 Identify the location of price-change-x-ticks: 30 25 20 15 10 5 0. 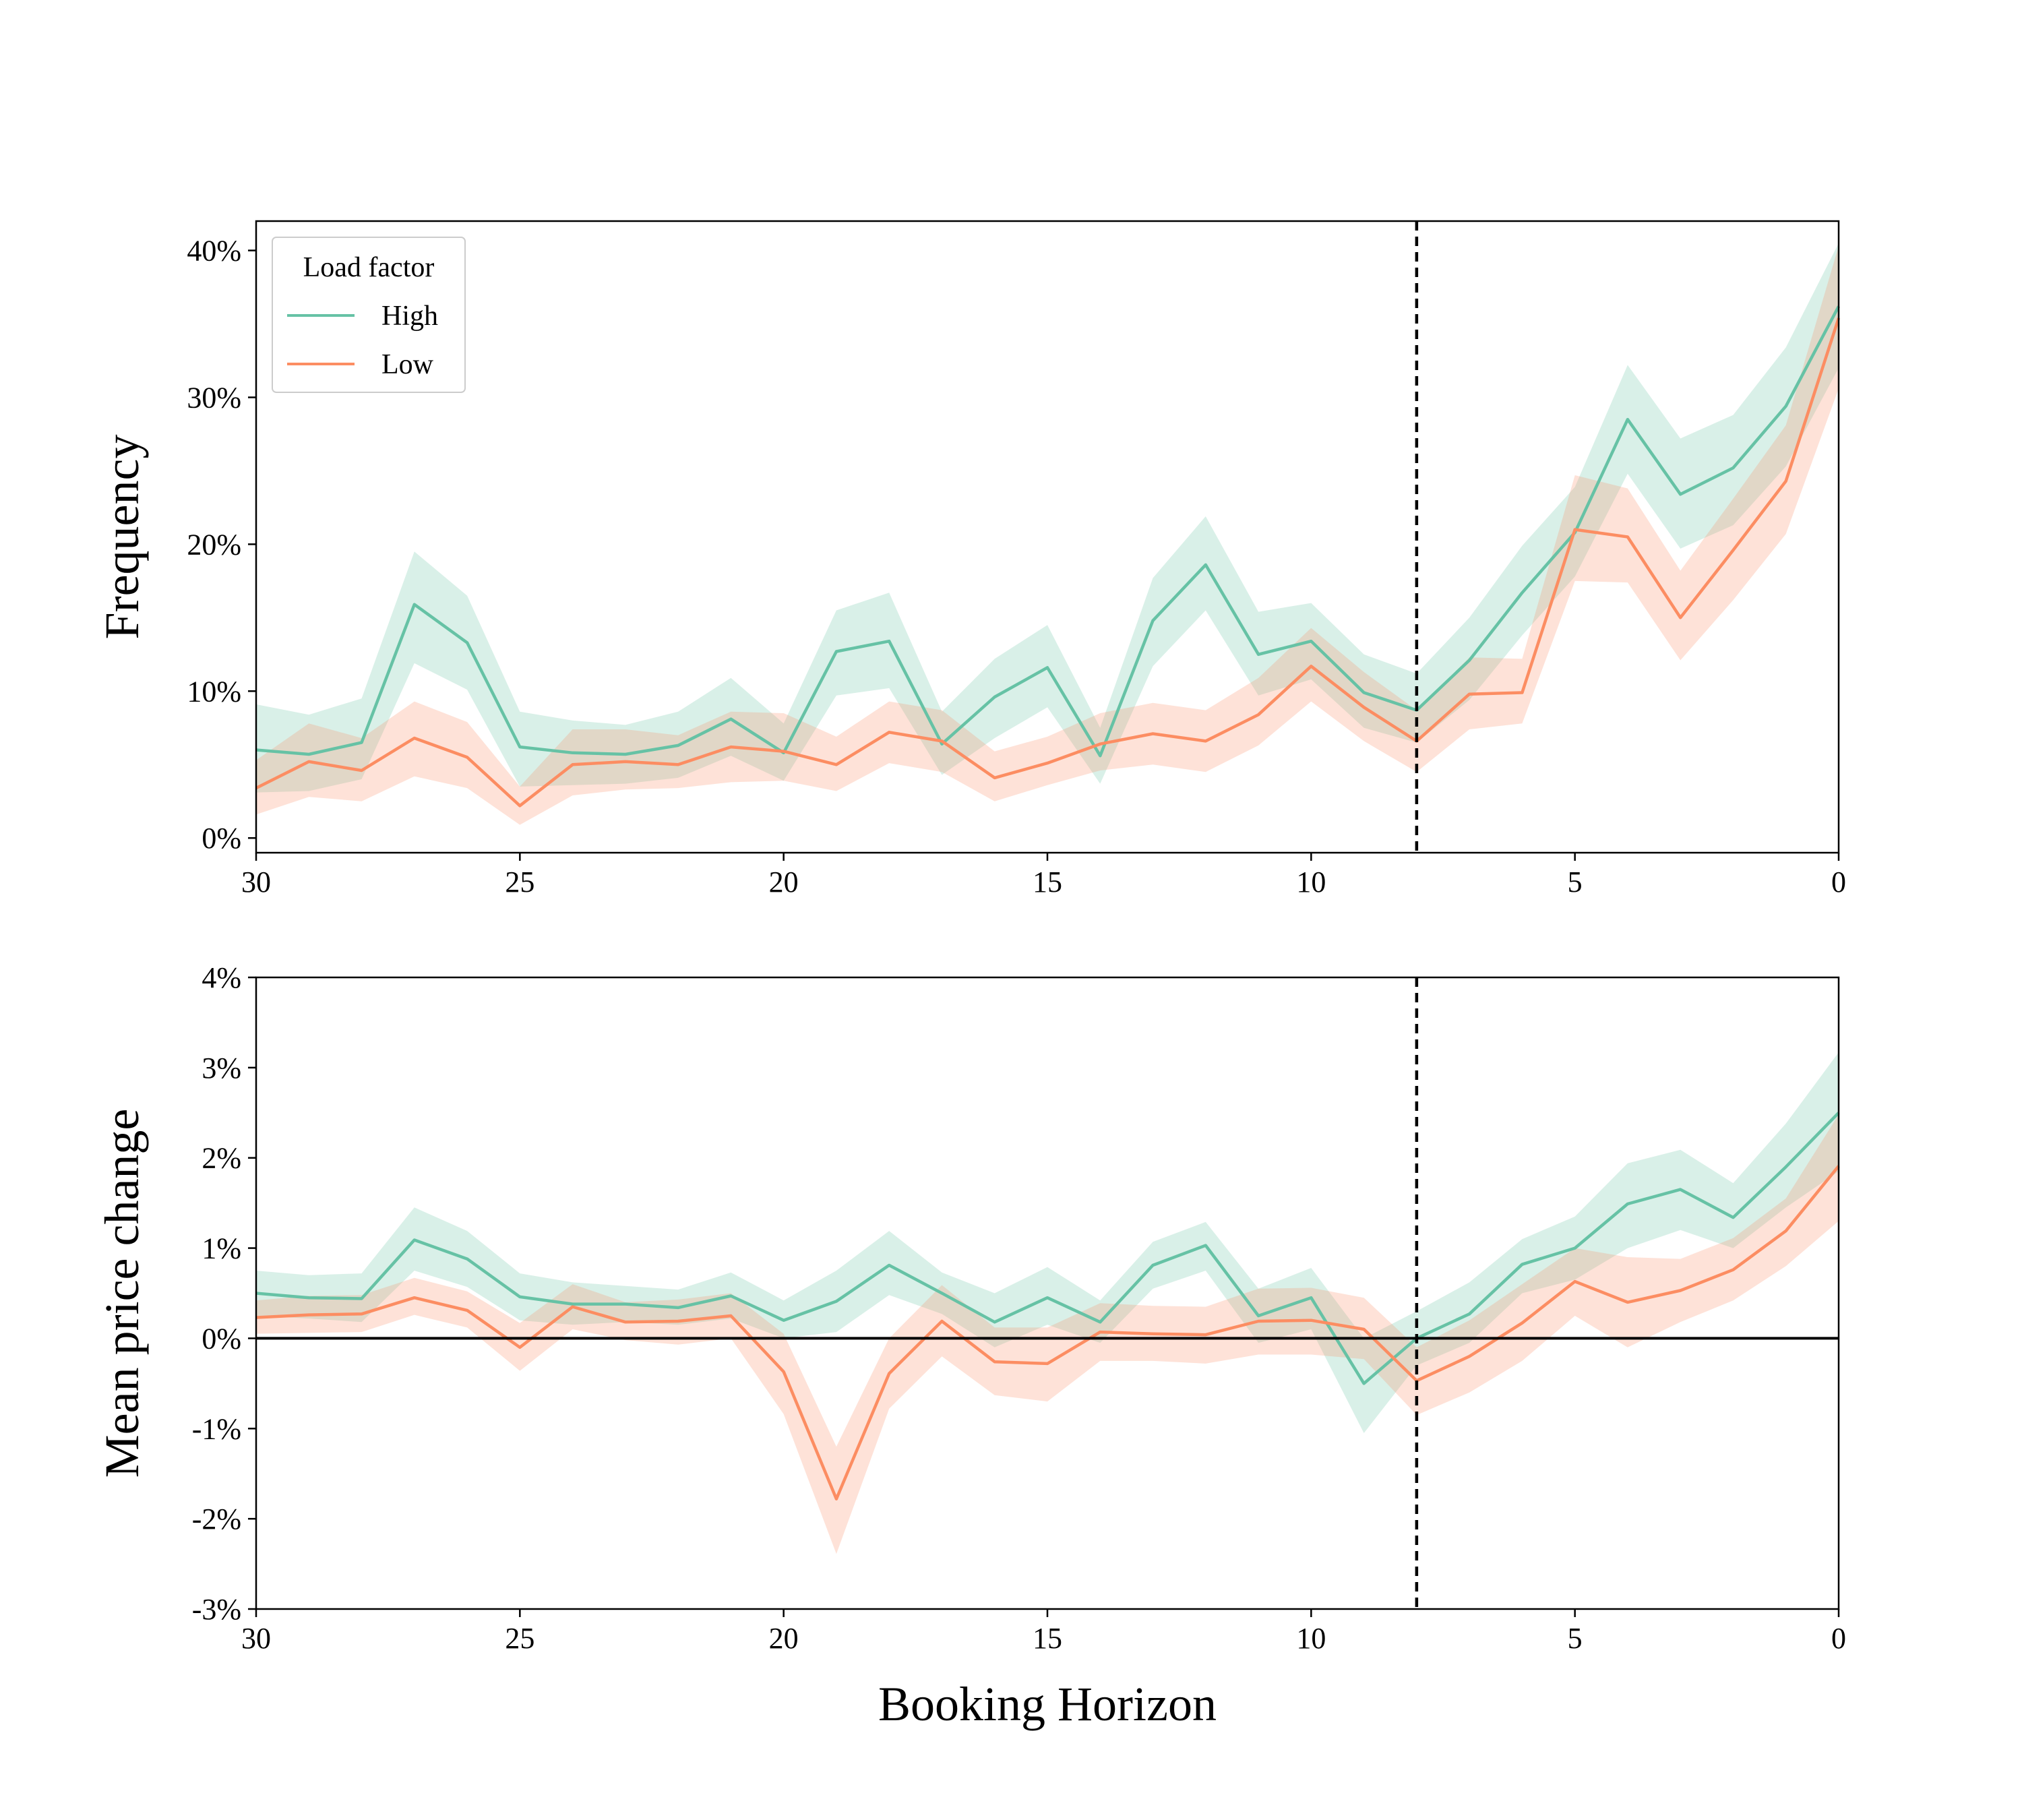
(1043, 1632).